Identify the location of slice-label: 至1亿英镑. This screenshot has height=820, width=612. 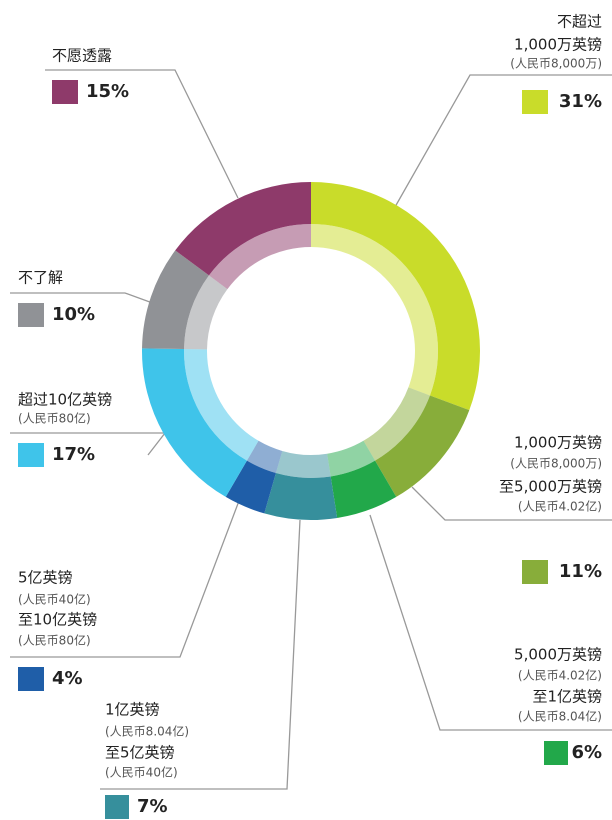
(567, 697).